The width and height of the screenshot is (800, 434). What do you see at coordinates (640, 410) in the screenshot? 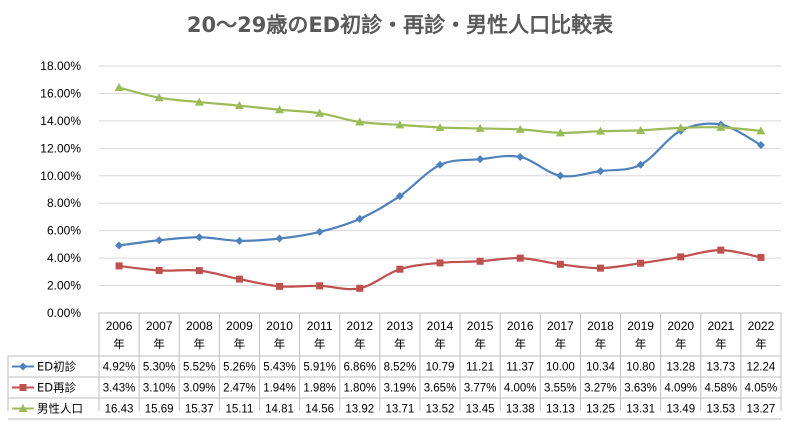
I see `table-cell: 13.31` at bounding box center [640, 410].